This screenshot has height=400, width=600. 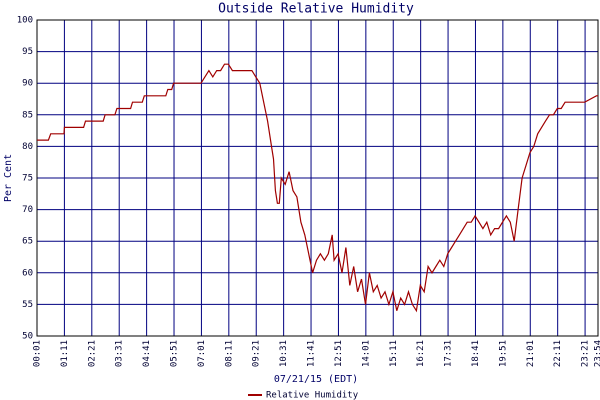 I want to click on y-tick-label: 55, so click(x=27, y=305).